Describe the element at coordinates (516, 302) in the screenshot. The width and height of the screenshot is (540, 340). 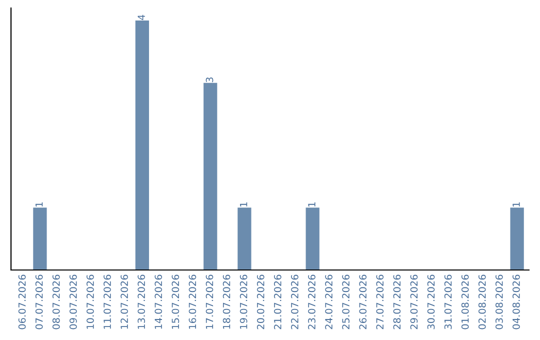
I see `x-tick-label: 04.08.2026` at that location.